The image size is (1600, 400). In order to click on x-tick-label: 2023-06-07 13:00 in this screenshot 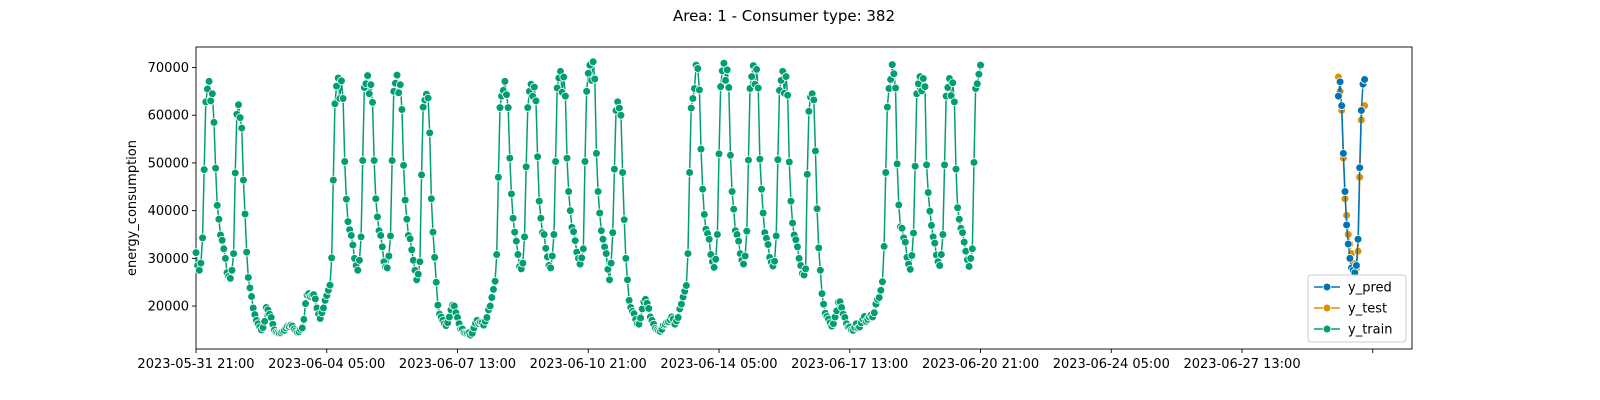, I will do `click(457, 364)`.